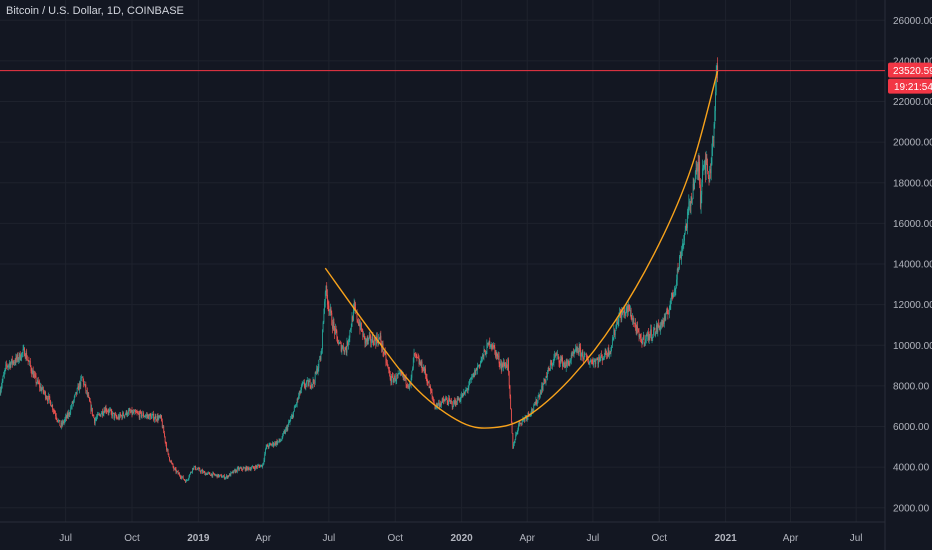  Describe the element at coordinates (198, 538) in the screenshot. I see `x-tick-label: 2019` at that location.